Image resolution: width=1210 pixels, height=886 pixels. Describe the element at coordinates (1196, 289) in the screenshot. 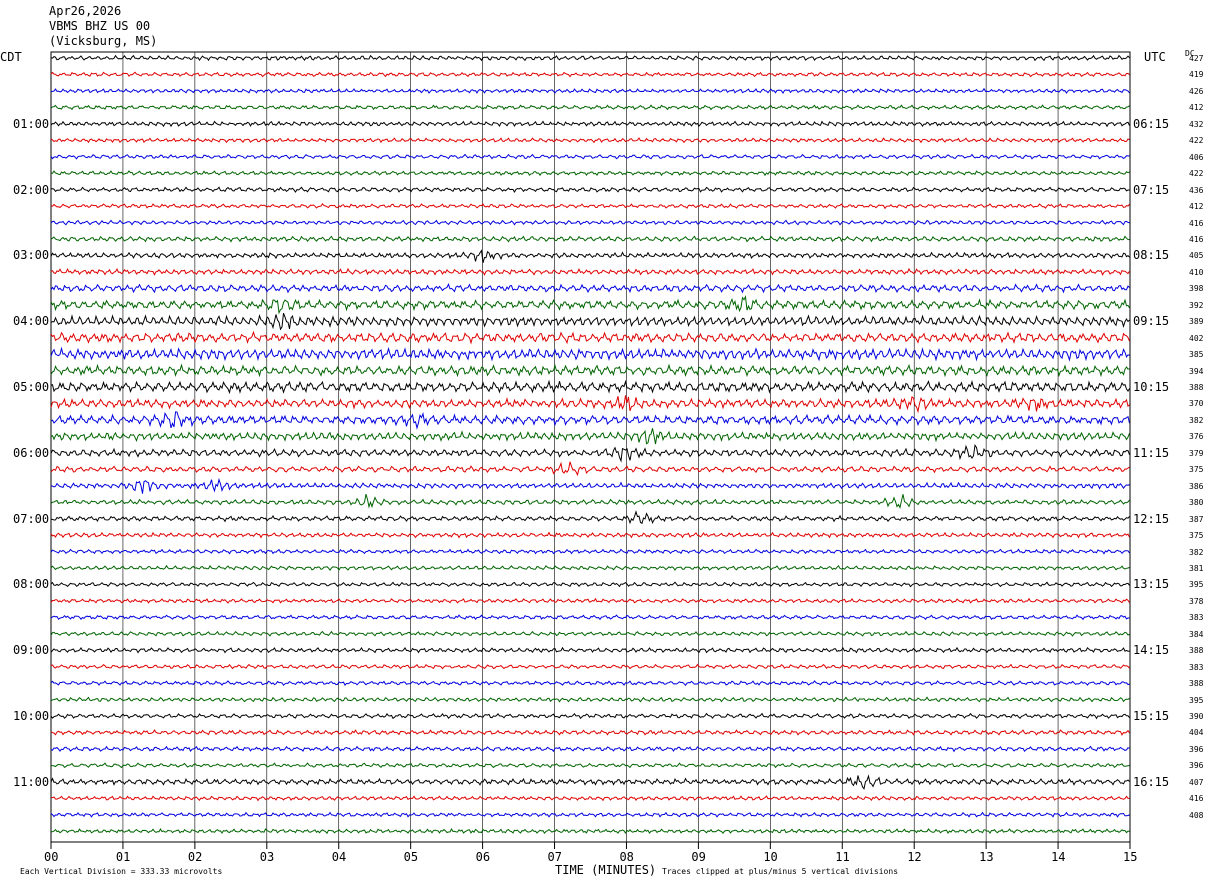

I see `dc-offset-value: 398` at that location.